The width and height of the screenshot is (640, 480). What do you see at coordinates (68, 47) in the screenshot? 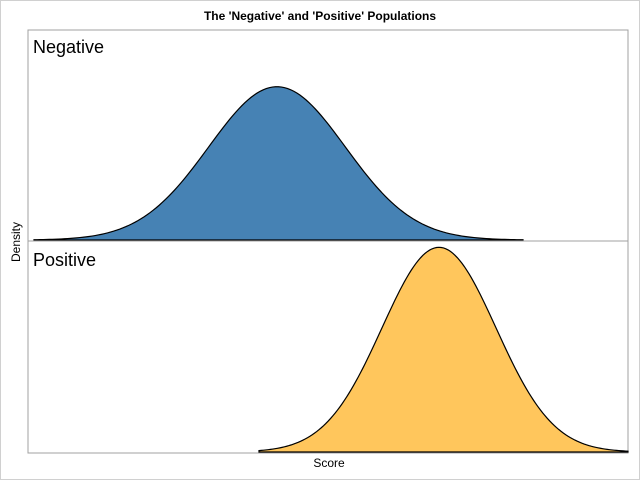
I see `panel-negative-label: Negative` at bounding box center [68, 47].